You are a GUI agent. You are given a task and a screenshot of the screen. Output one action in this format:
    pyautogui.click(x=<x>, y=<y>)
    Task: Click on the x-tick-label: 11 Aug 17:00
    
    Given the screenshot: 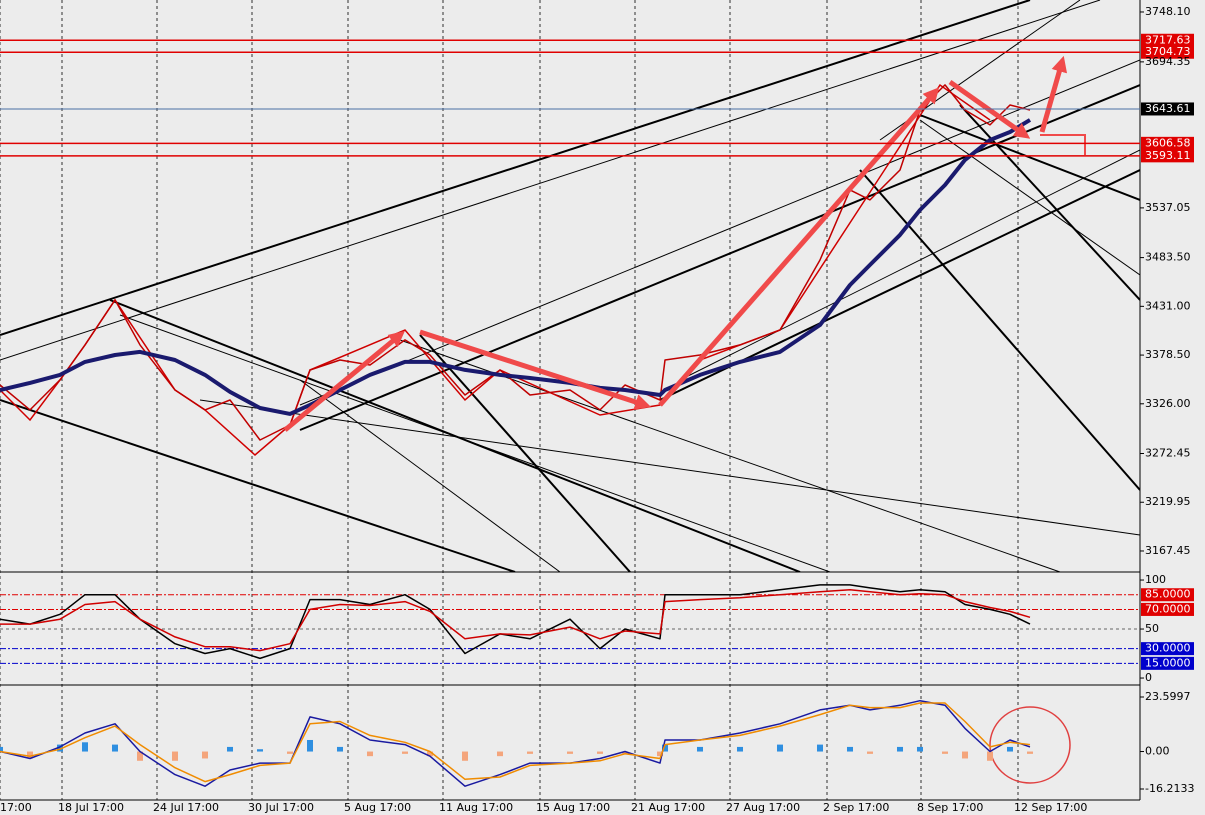 What is the action you would take?
    pyautogui.click(x=476, y=807)
    